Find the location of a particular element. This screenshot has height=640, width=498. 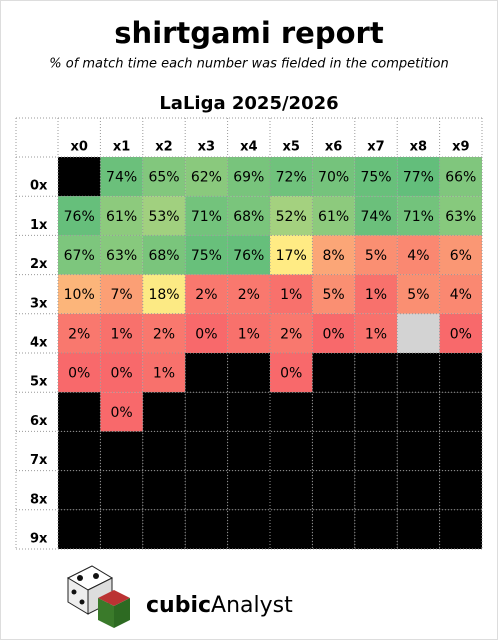

row-label: 8x is located at coordinates (39, 499).